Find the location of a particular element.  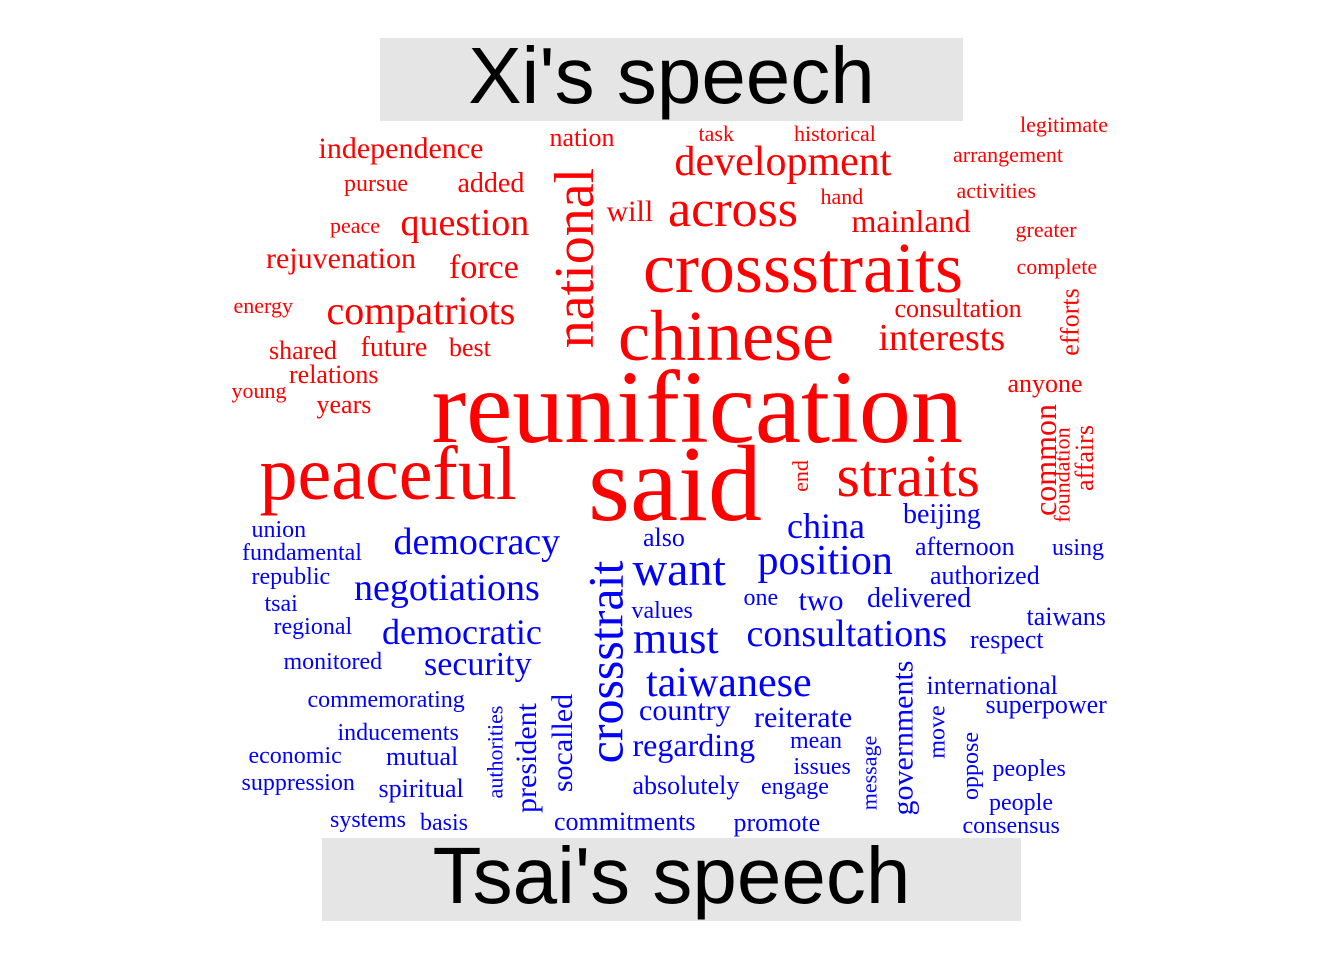

word-inducements: inducements is located at coordinates (398, 733).